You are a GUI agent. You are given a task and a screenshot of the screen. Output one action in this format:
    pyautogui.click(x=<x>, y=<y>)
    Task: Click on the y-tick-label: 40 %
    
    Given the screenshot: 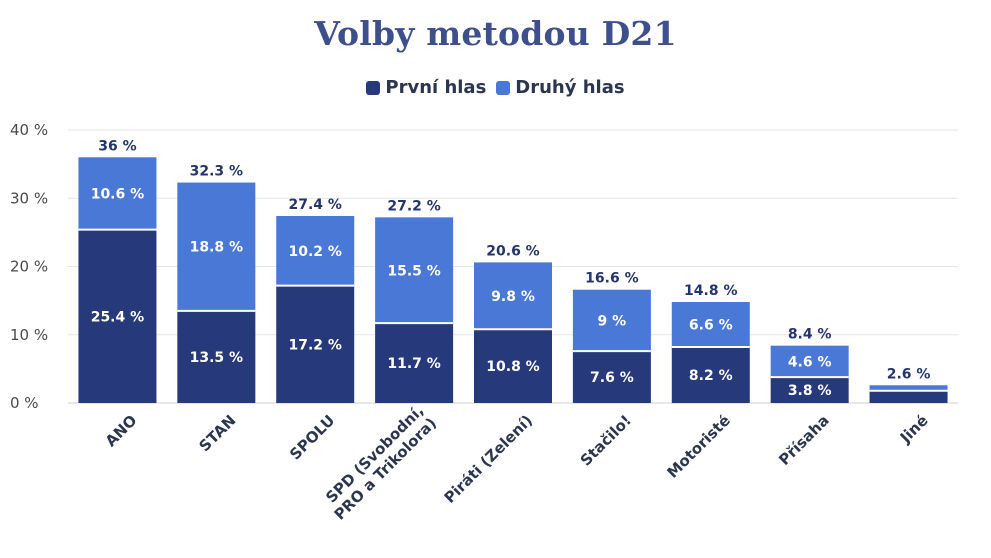 What is the action you would take?
    pyautogui.click(x=29, y=130)
    